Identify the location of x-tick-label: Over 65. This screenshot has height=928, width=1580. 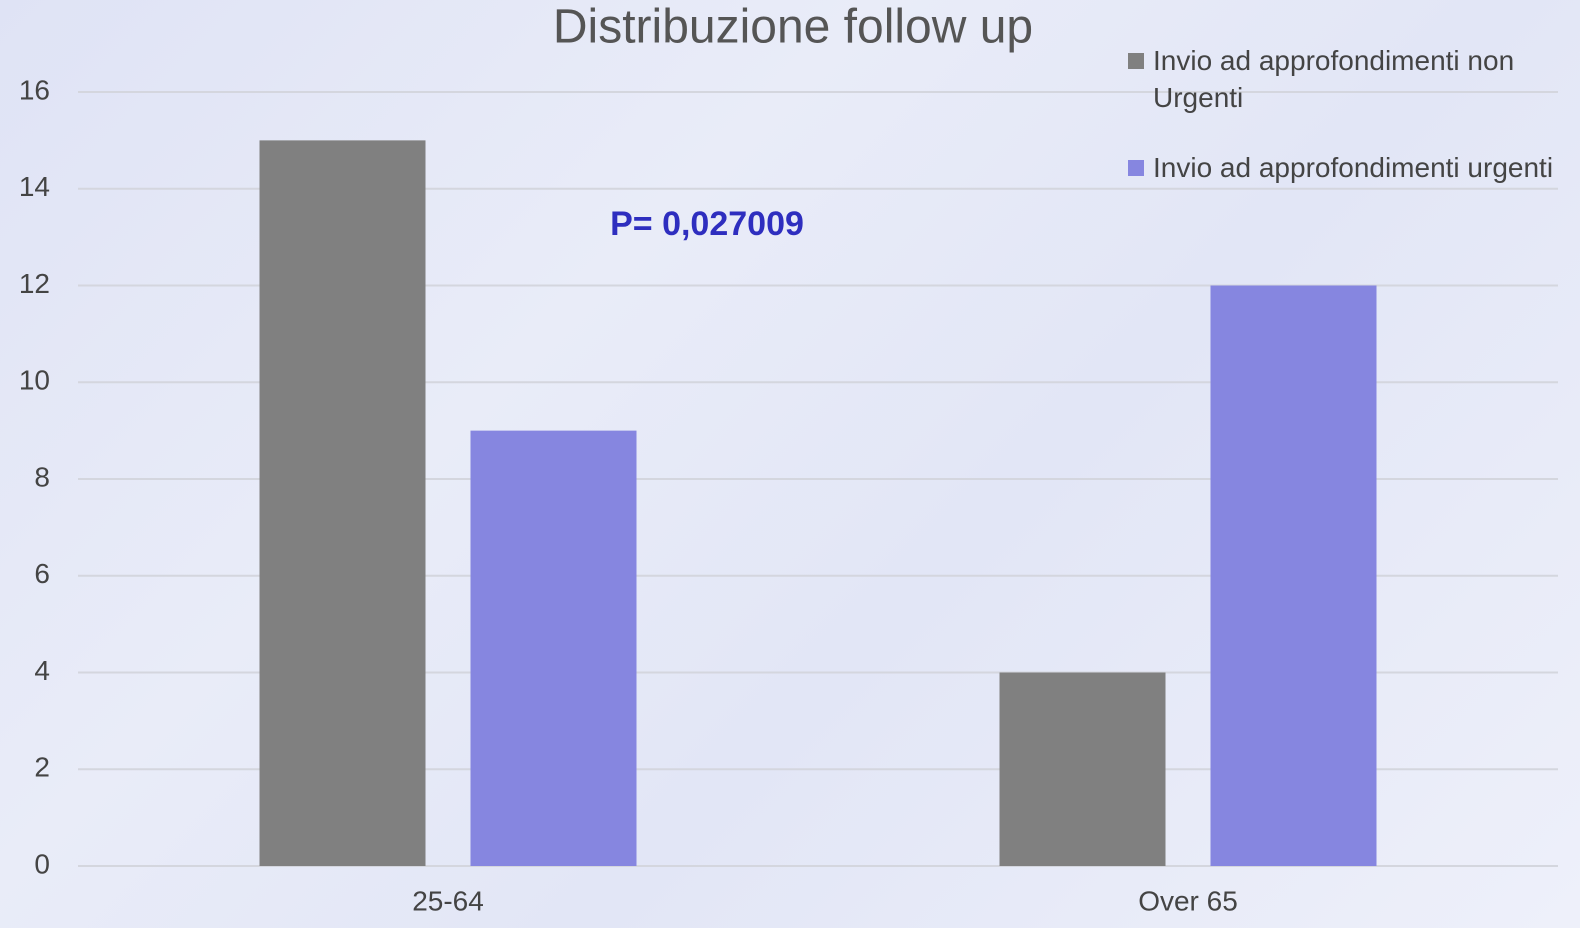
(1188, 900).